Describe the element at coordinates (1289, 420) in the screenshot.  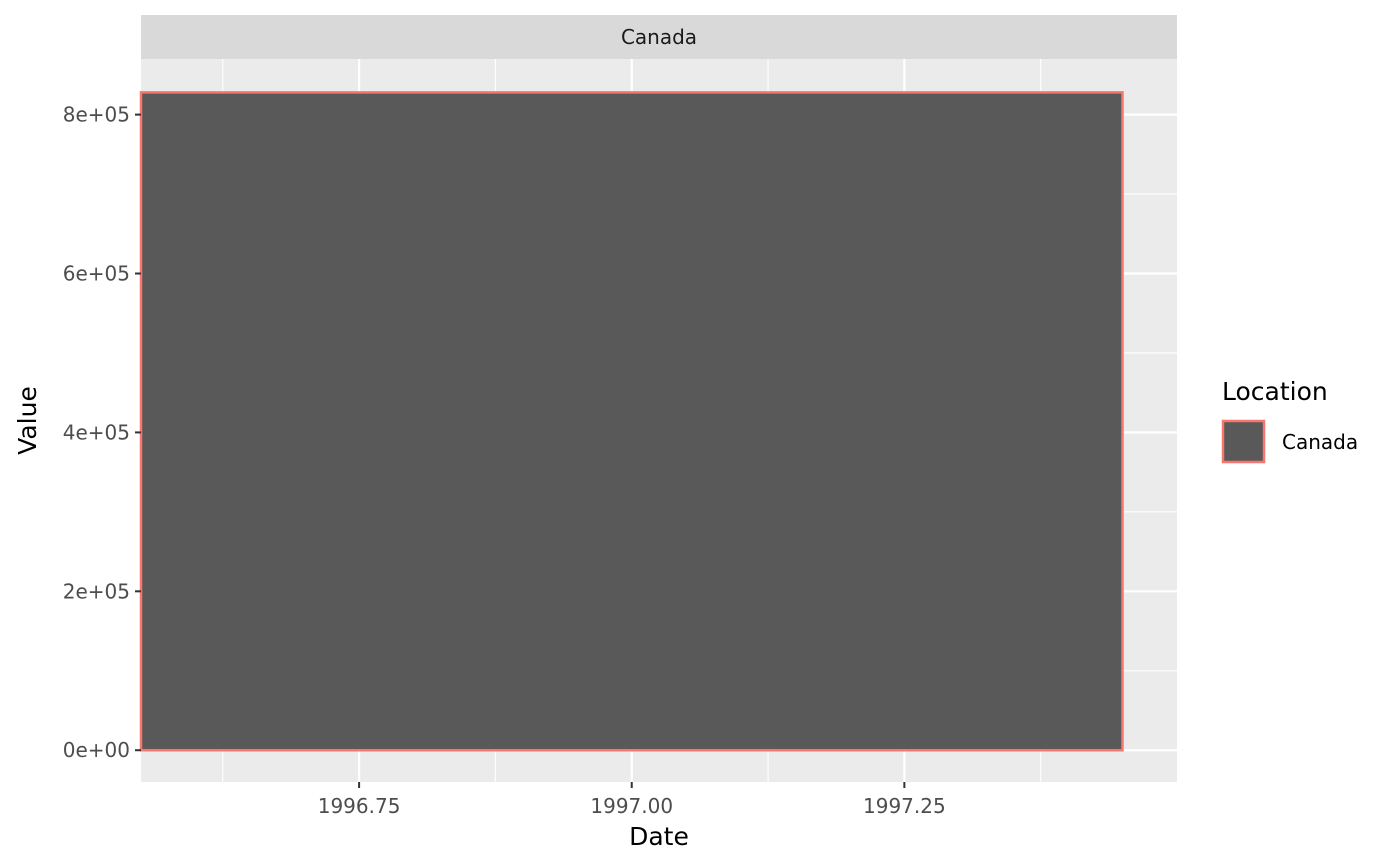
I see `legend: Location Canada` at that location.